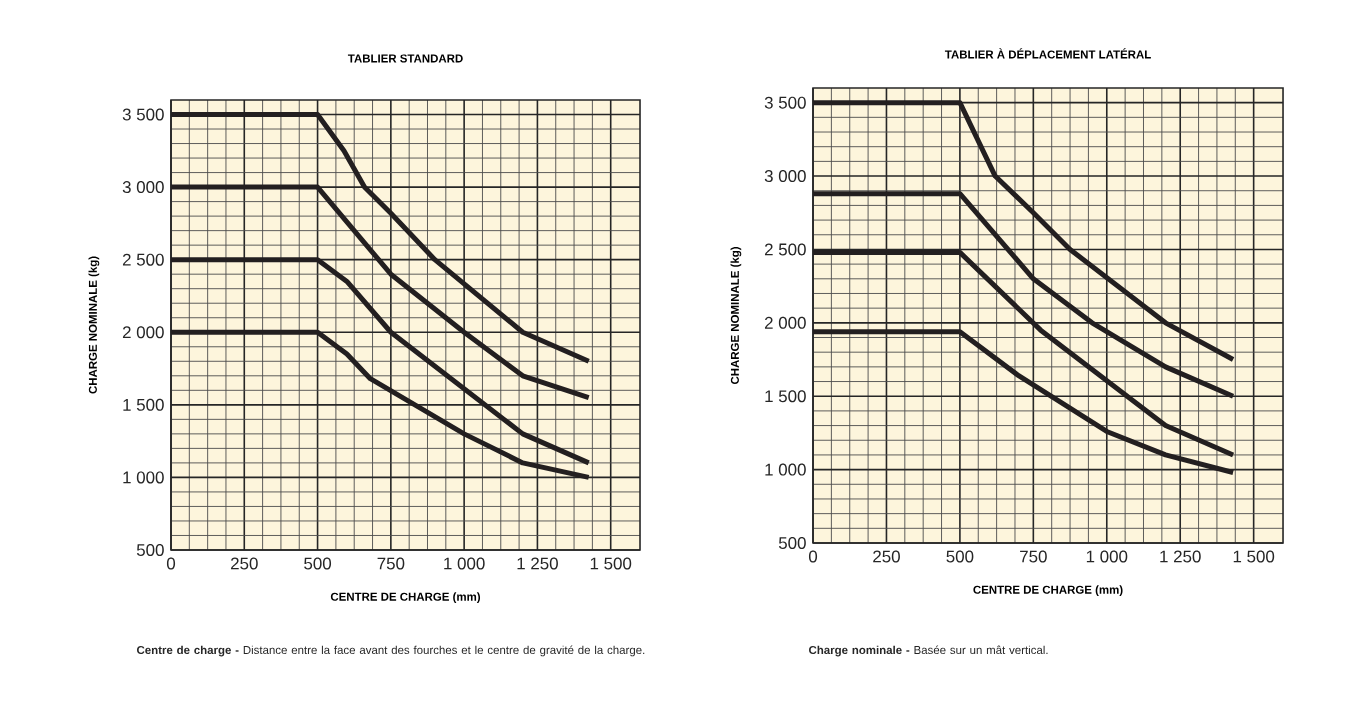 This screenshot has width=1366, height=704. What do you see at coordinates (928, 651) in the screenshot?
I see `text: Charge nominale - Basée sur un mât vertical.` at bounding box center [928, 651].